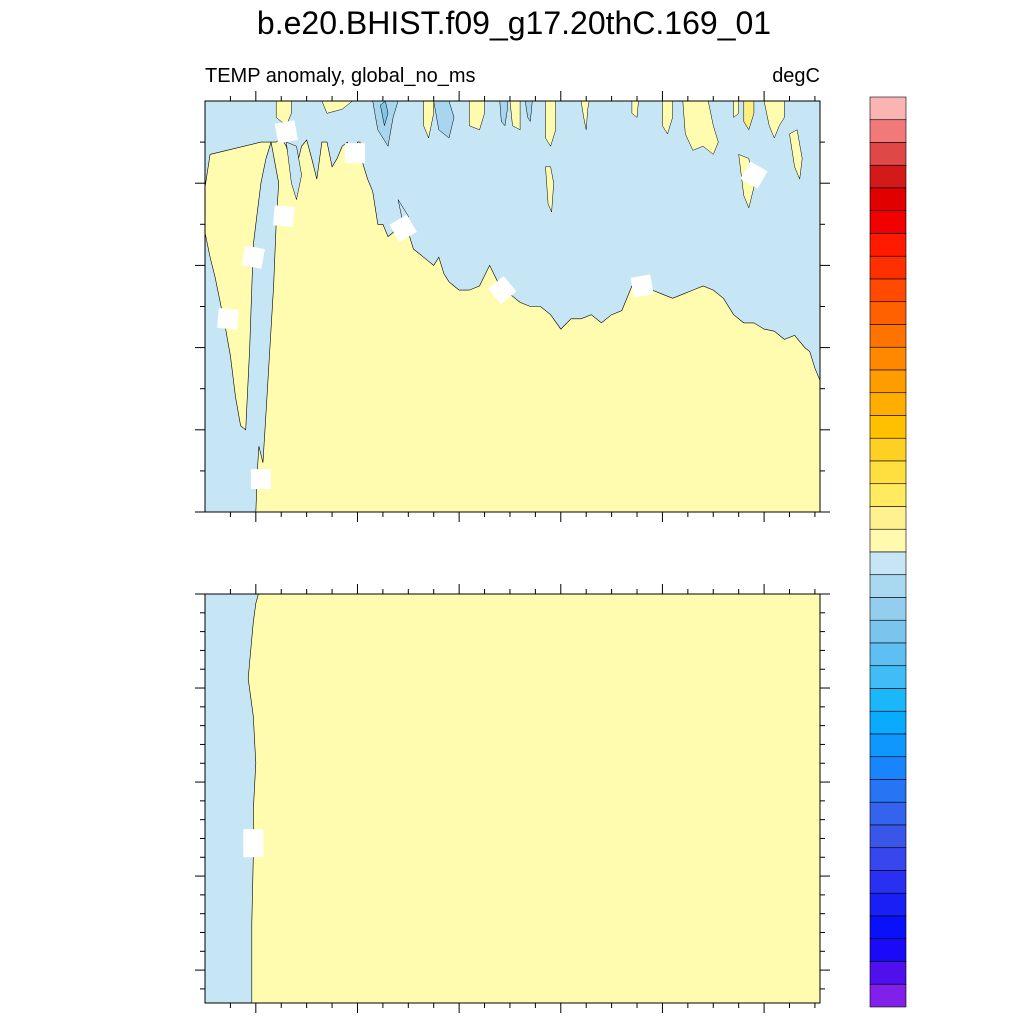 The height and width of the screenshot is (1024, 1024). I want to click on colorbar, so click(888, 552).